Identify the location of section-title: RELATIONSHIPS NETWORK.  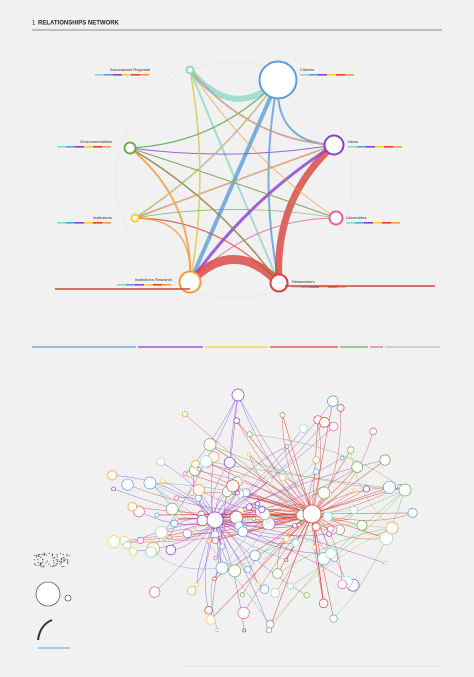
(79, 24).